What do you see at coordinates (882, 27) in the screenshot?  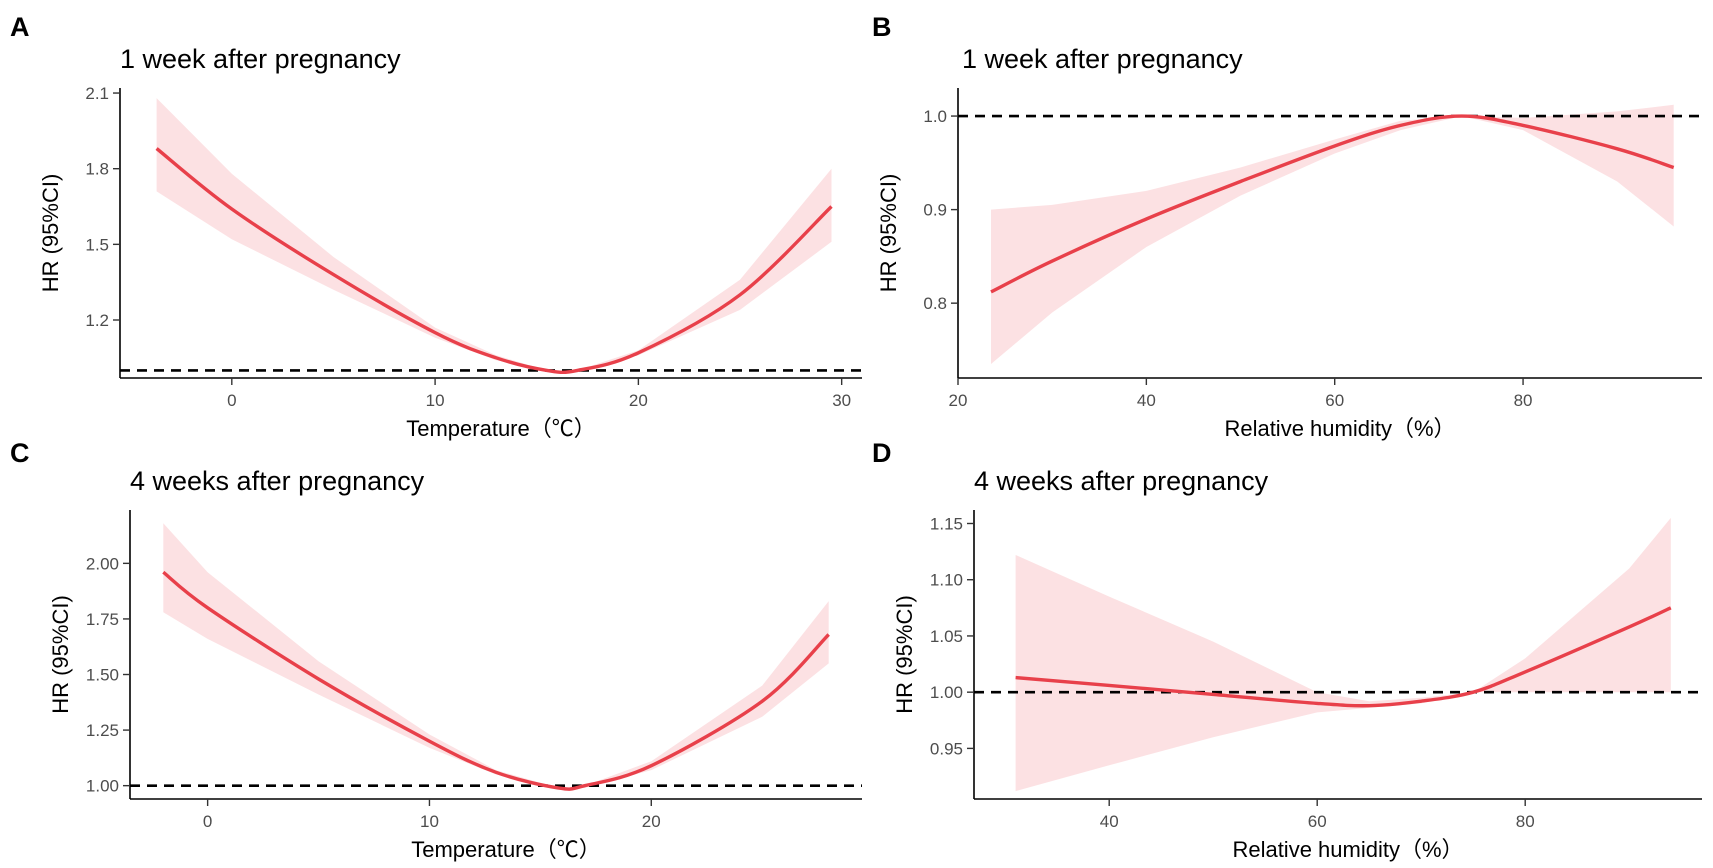 I see `panel-label: B` at bounding box center [882, 27].